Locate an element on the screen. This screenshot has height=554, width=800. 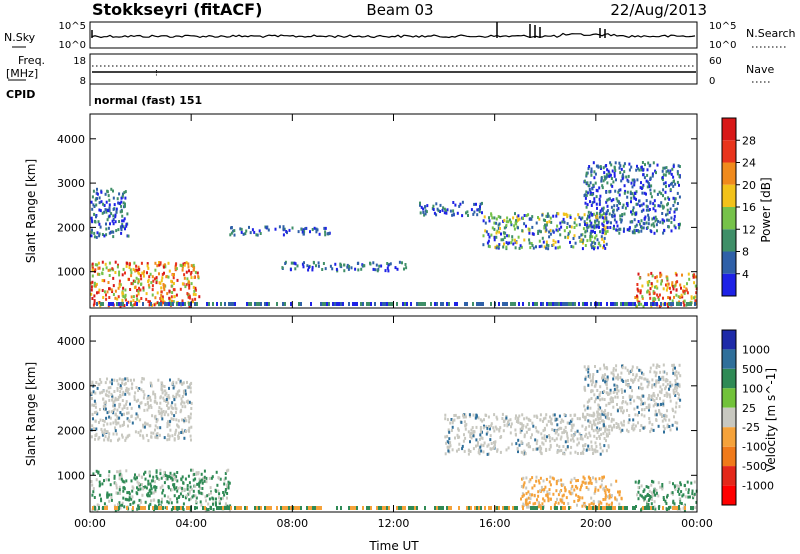
power-colorbar-swatch is located at coordinates (729, 196).